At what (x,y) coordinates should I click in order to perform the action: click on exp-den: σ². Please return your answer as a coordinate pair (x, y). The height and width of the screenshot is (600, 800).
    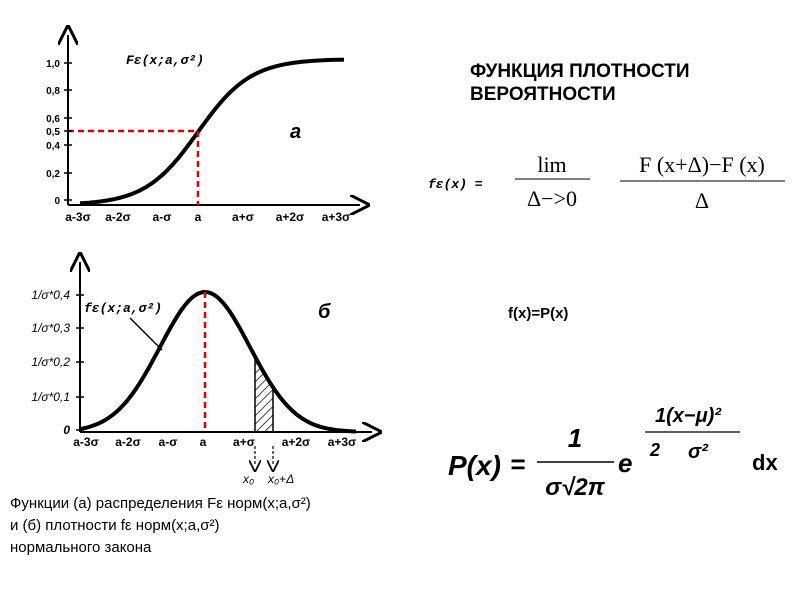
    Looking at the image, I should click on (698, 452).